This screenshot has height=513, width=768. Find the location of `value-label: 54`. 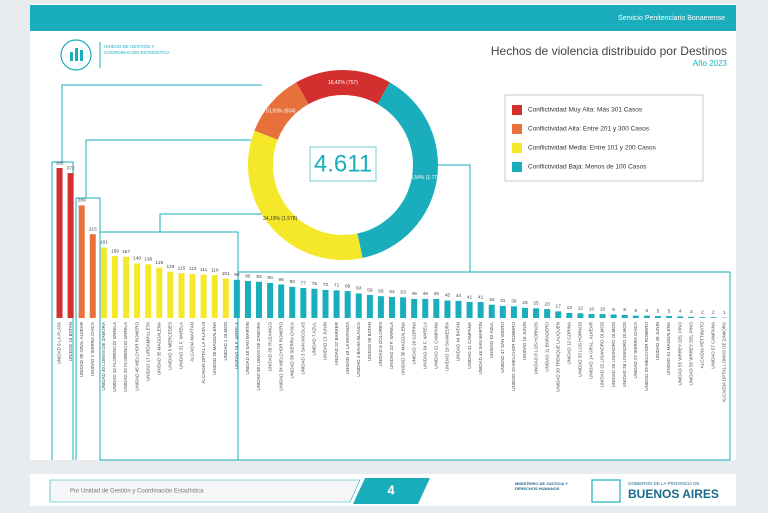

value-label: 54 is located at coordinates (392, 292).